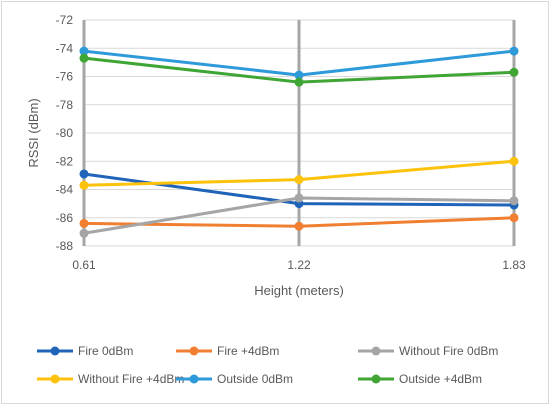 Image resolution: width=550 pixels, height=405 pixels. I want to click on y-tick-label: -80, so click(65, 133).